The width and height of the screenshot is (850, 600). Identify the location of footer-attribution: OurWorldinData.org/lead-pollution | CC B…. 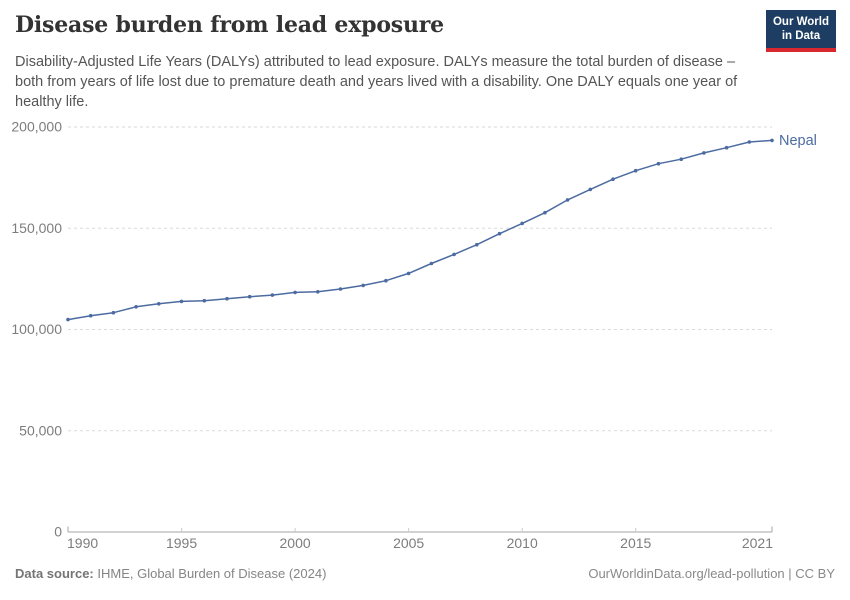
(711, 573).